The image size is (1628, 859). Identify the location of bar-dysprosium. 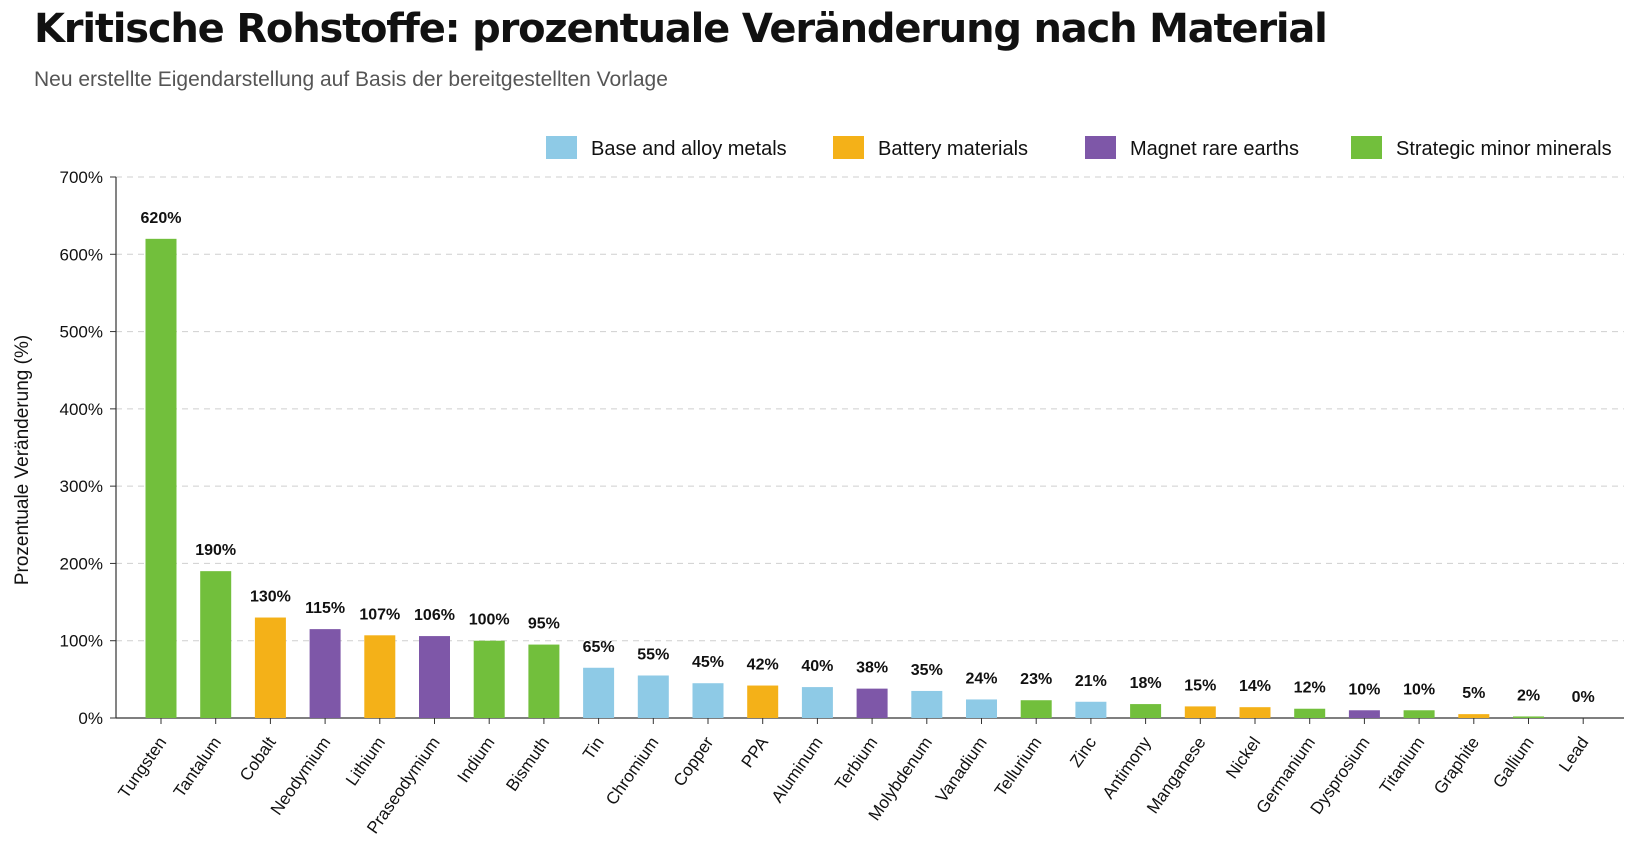
(1364, 714).